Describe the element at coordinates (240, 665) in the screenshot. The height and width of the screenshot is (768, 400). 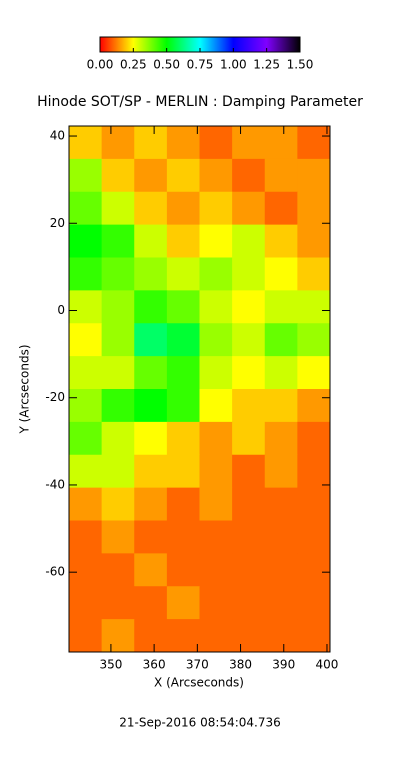
I see `x-tick-label: 380` at that location.